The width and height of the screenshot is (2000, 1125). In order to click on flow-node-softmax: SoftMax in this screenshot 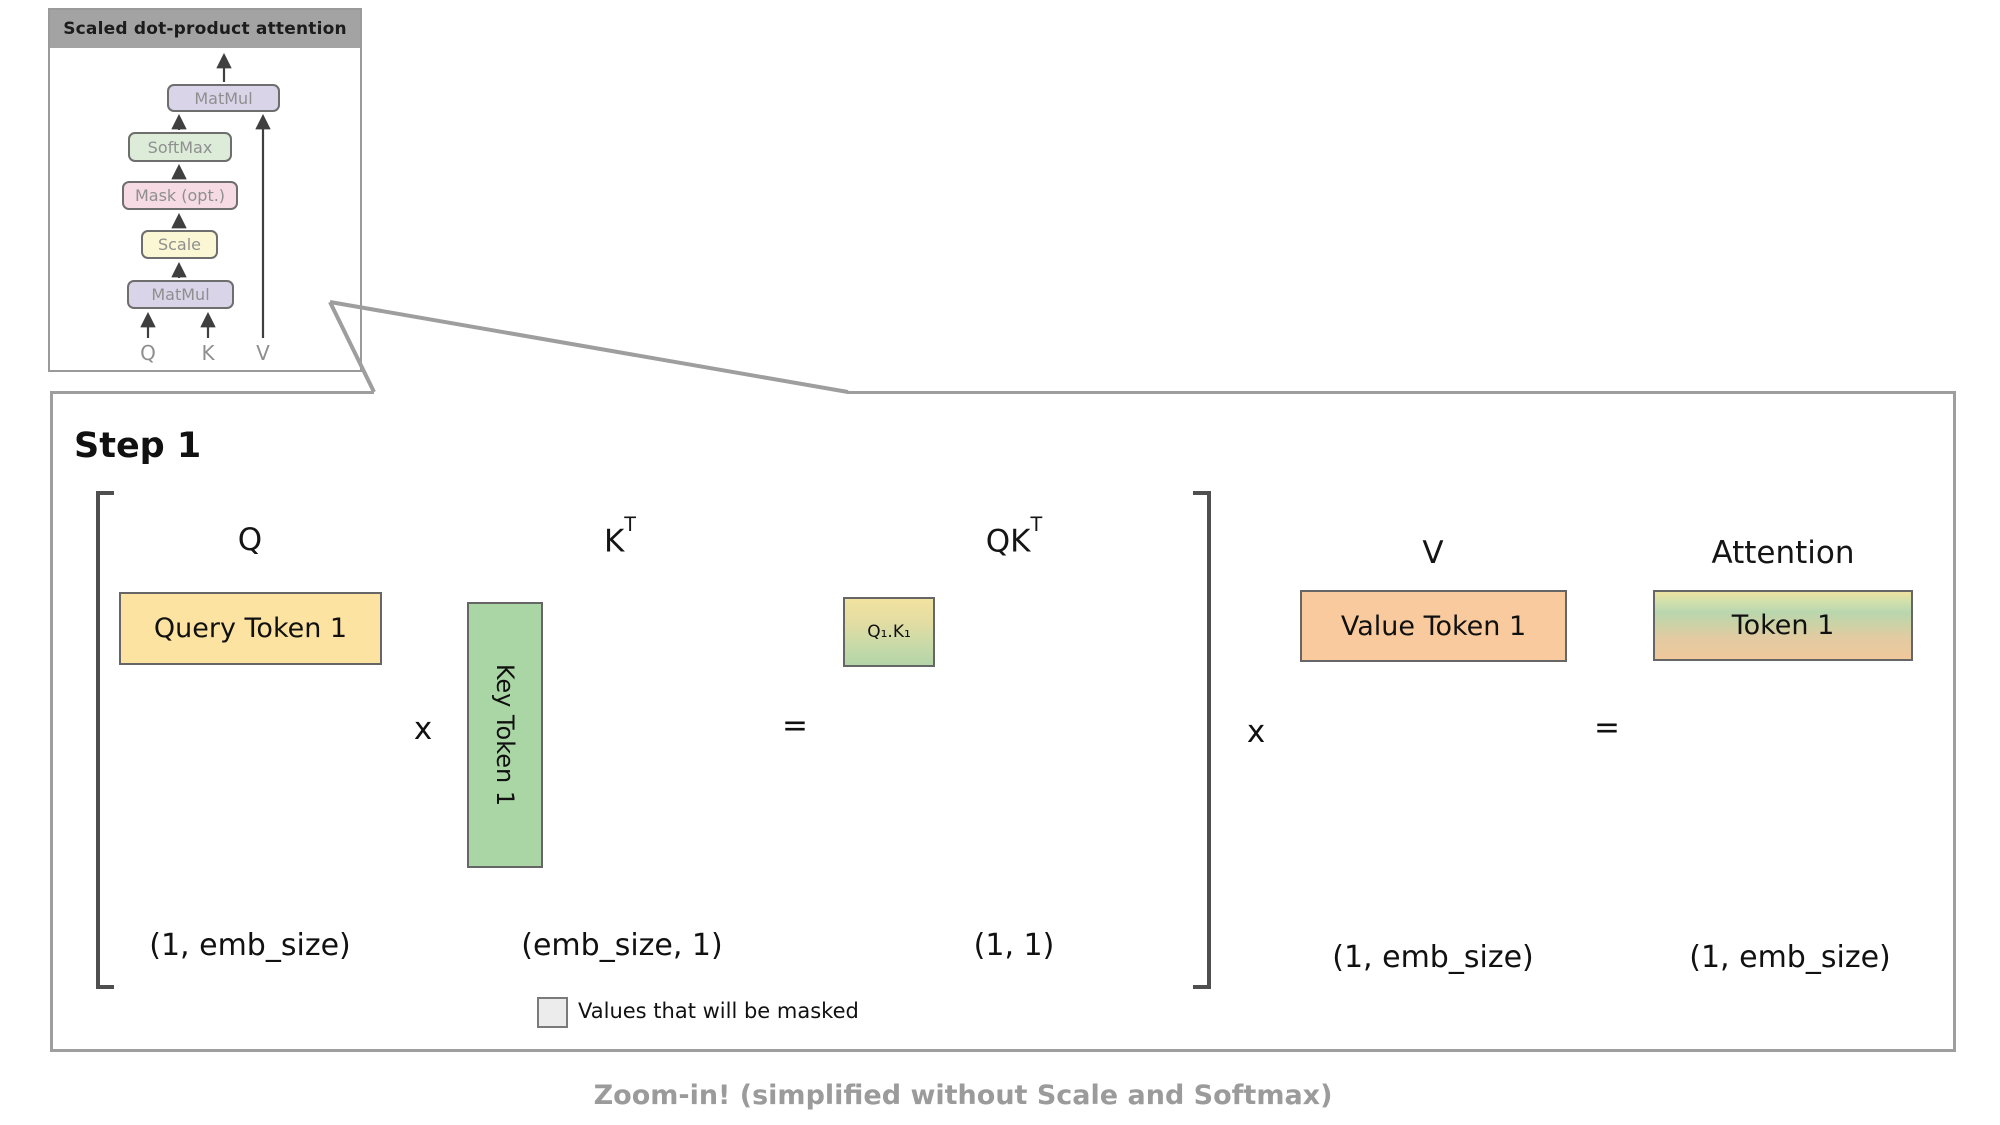, I will do `click(180, 147)`.